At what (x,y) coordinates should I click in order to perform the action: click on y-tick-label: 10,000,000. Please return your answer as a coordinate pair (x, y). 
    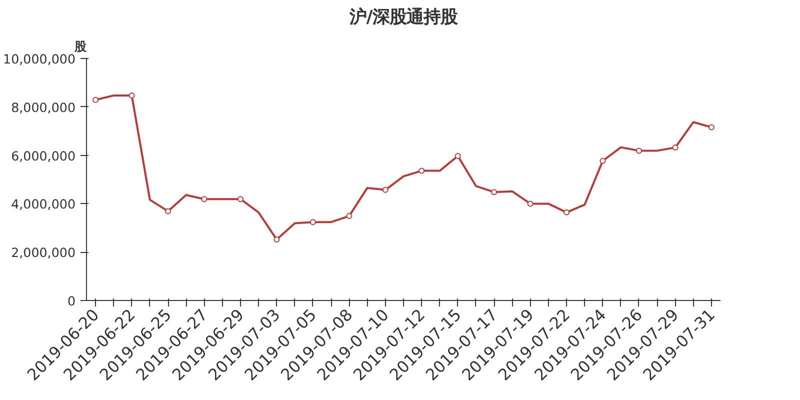
    Looking at the image, I should click on (39, 59).